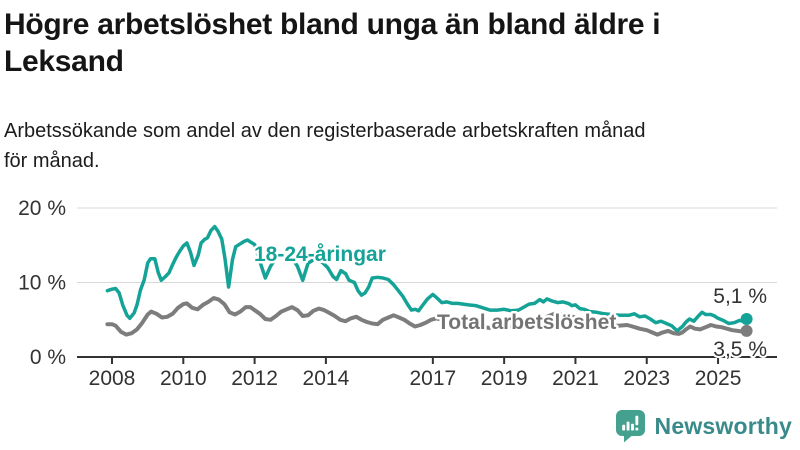 This screenshot has height=450, width=800. I want to click on series-end-dot-youth, so click(746, 319).